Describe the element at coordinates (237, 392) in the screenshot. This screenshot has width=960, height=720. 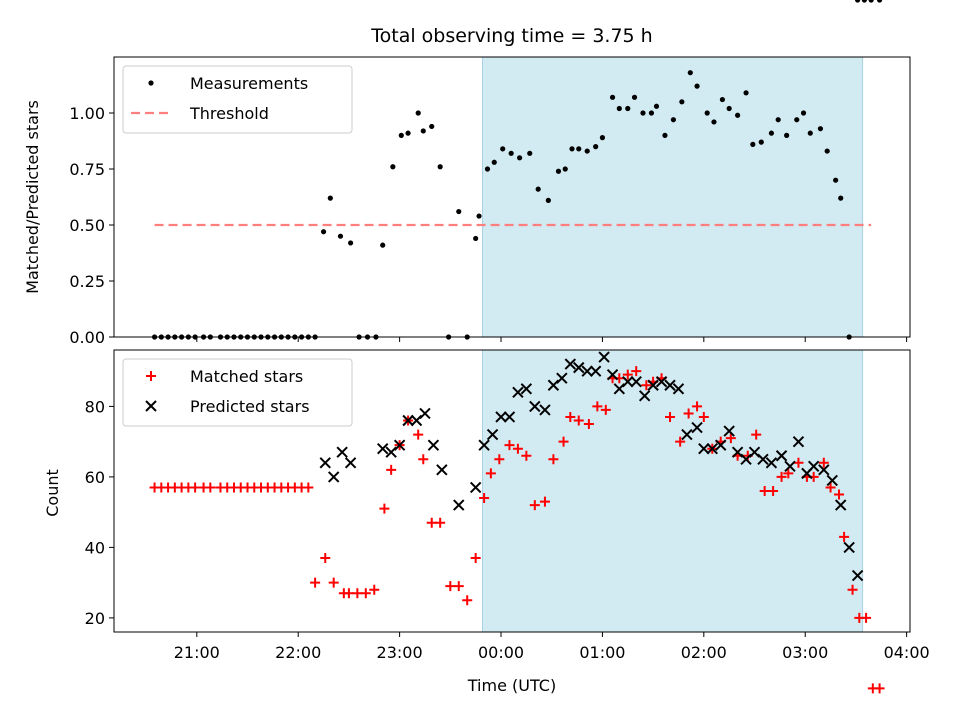
I see `bottom-legend-box` at that location.